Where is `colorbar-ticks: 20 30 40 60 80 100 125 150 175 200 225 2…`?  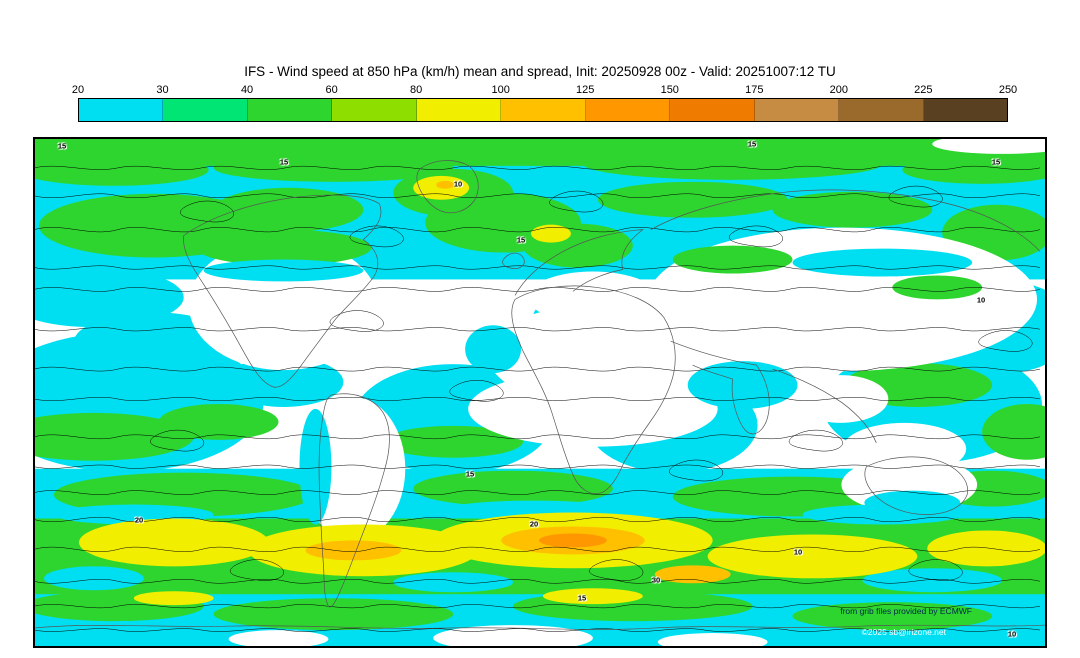 colorbar-ticks: 20 30 40 60 80 100 125 150 175 200 225 2… is located at coordinates (544, 90).